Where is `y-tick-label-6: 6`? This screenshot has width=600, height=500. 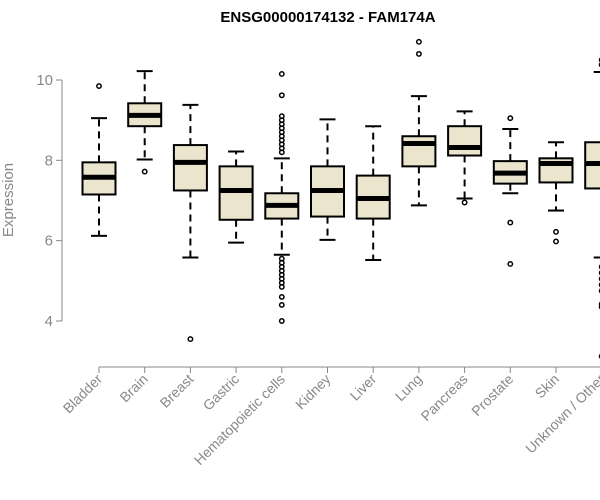 y-tick-label-6: 6 is located at coordinates (49, 241).